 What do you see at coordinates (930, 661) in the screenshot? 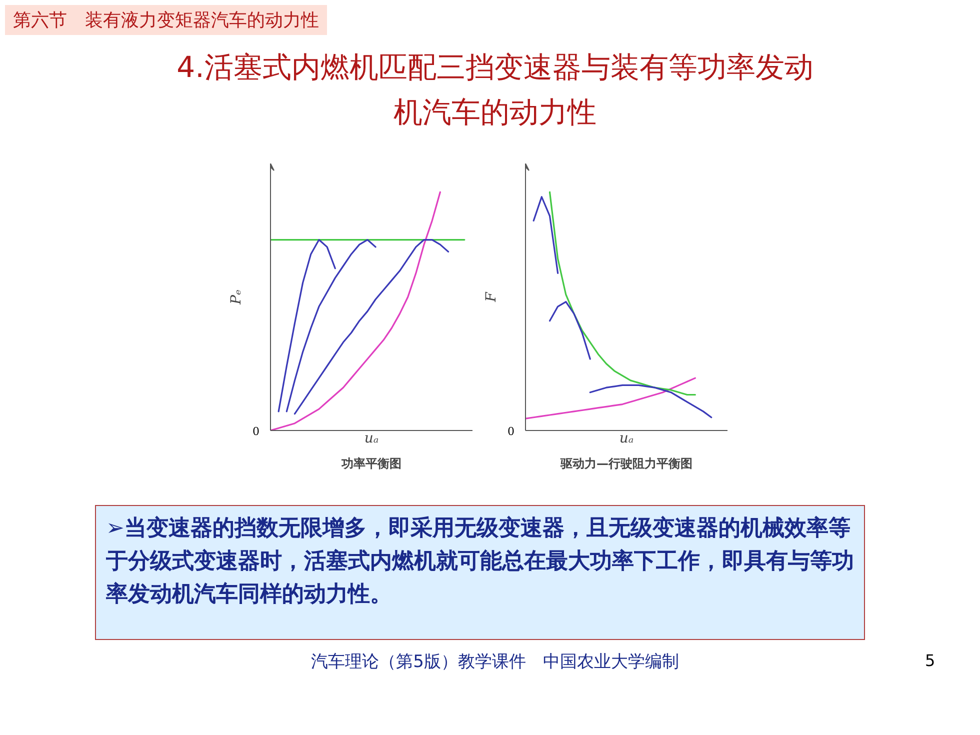
I see `text: 5` at bounding box center [930, 661].